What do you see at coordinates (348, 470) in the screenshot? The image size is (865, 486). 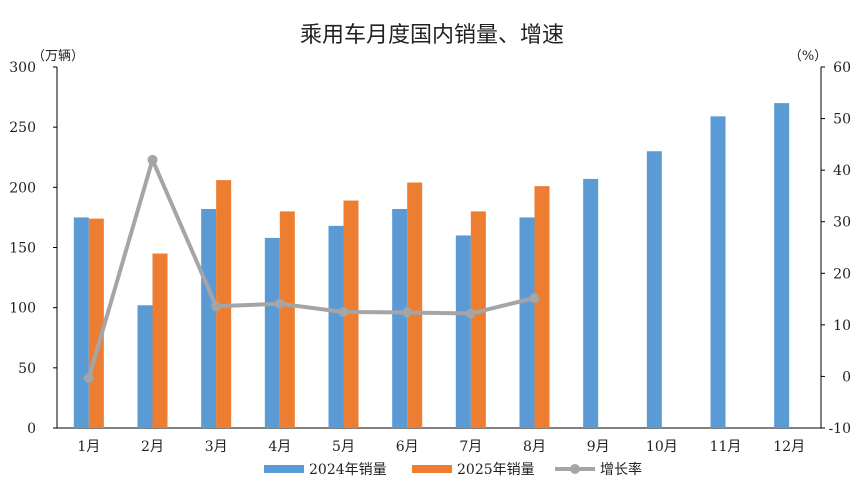 I see `legend-label-2024年销量: 2024年销量` at bounding box center [348, 470].